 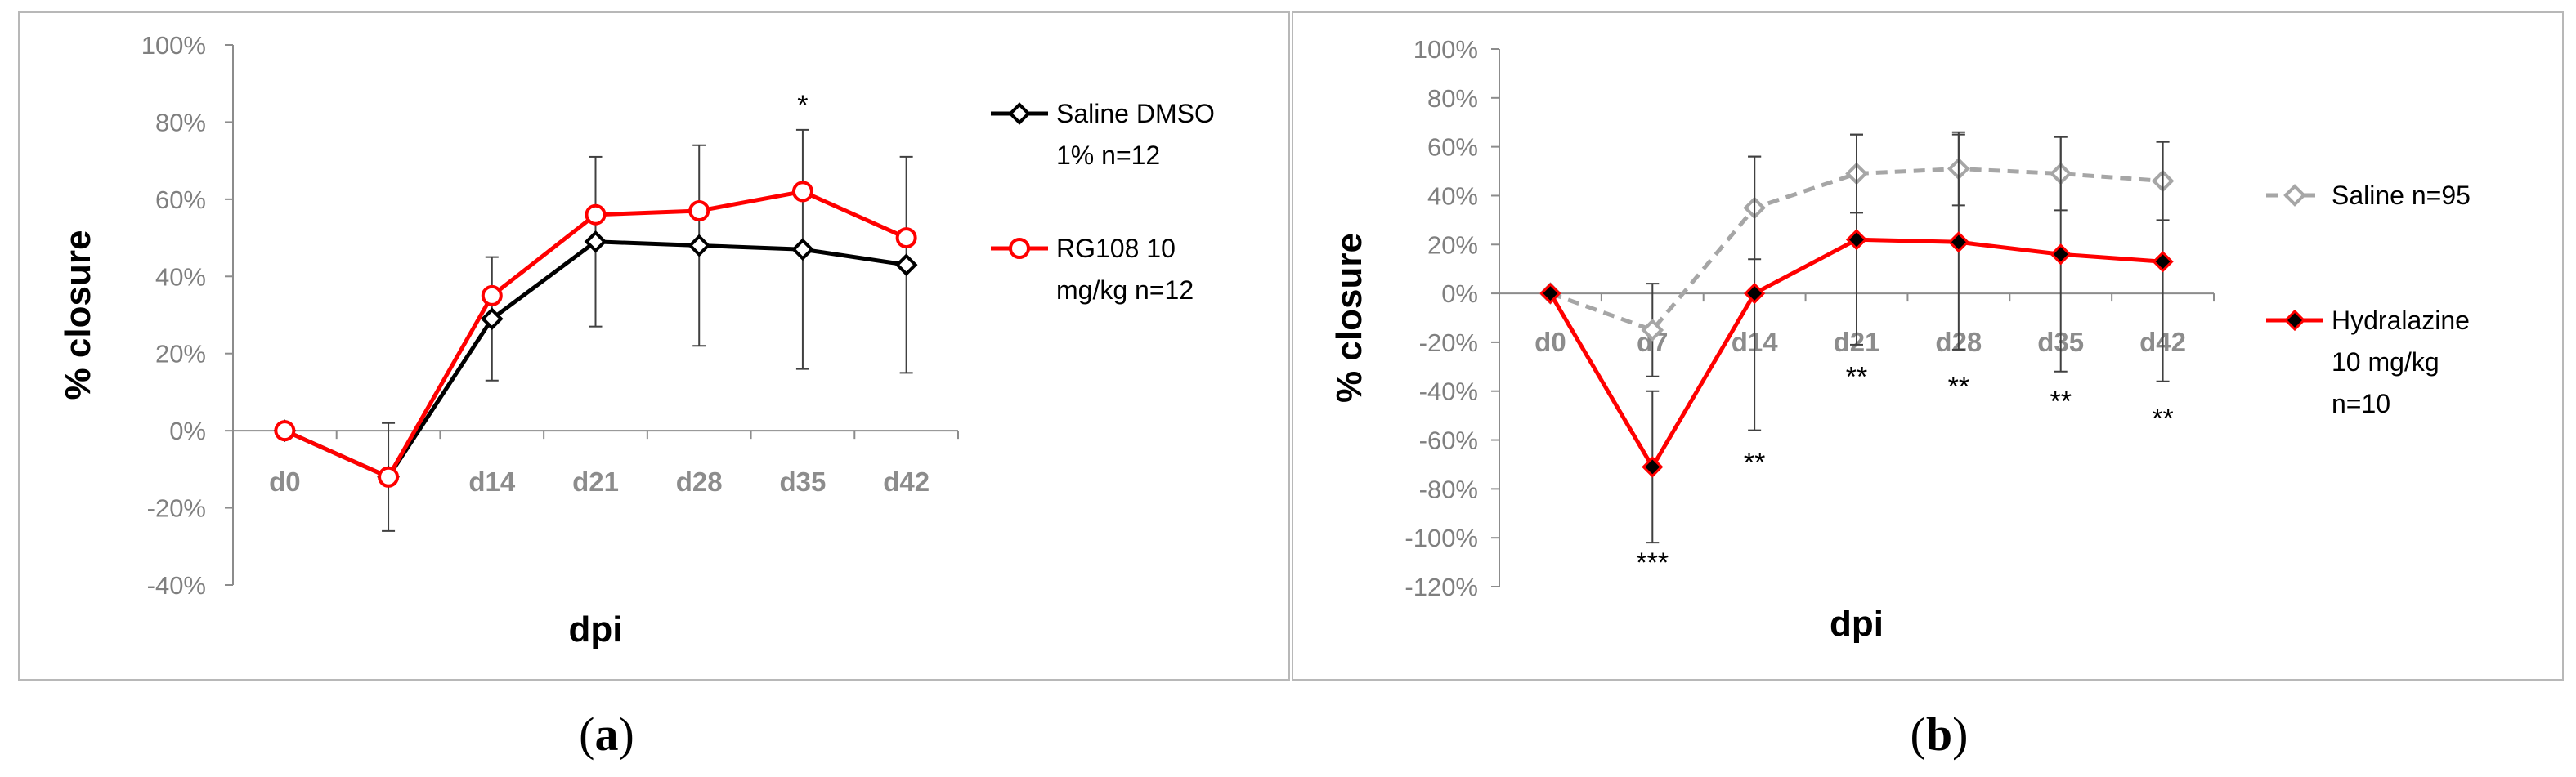 I want to click on y-tick-label: -80%, so click(x=1448, y=489).